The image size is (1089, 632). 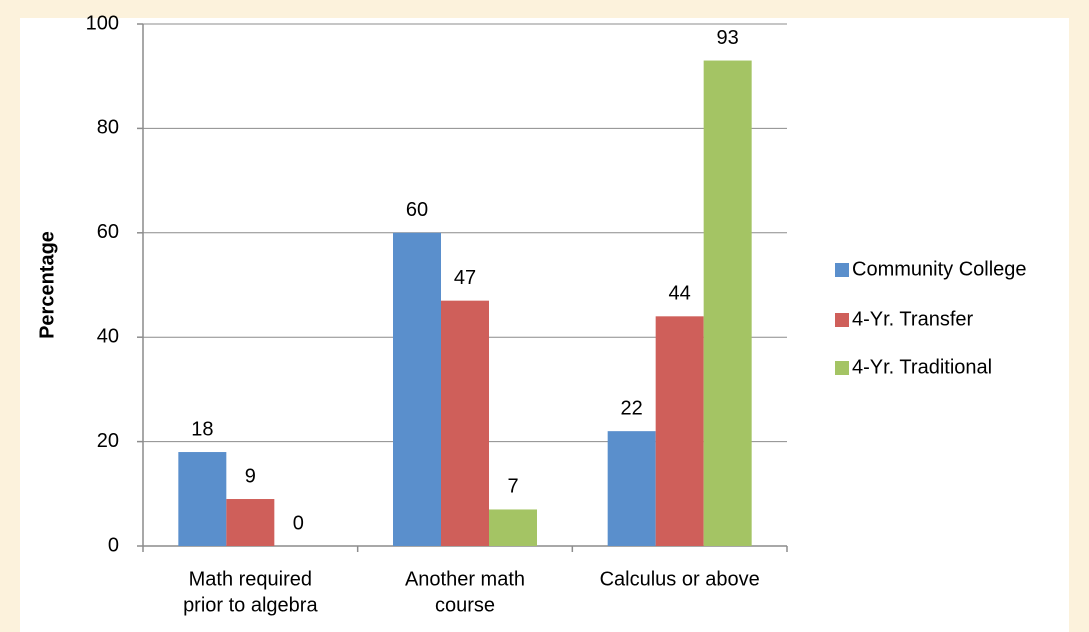 I want to click on legend-label: 4-Yr. Transfer, so click(x=912, y=319).